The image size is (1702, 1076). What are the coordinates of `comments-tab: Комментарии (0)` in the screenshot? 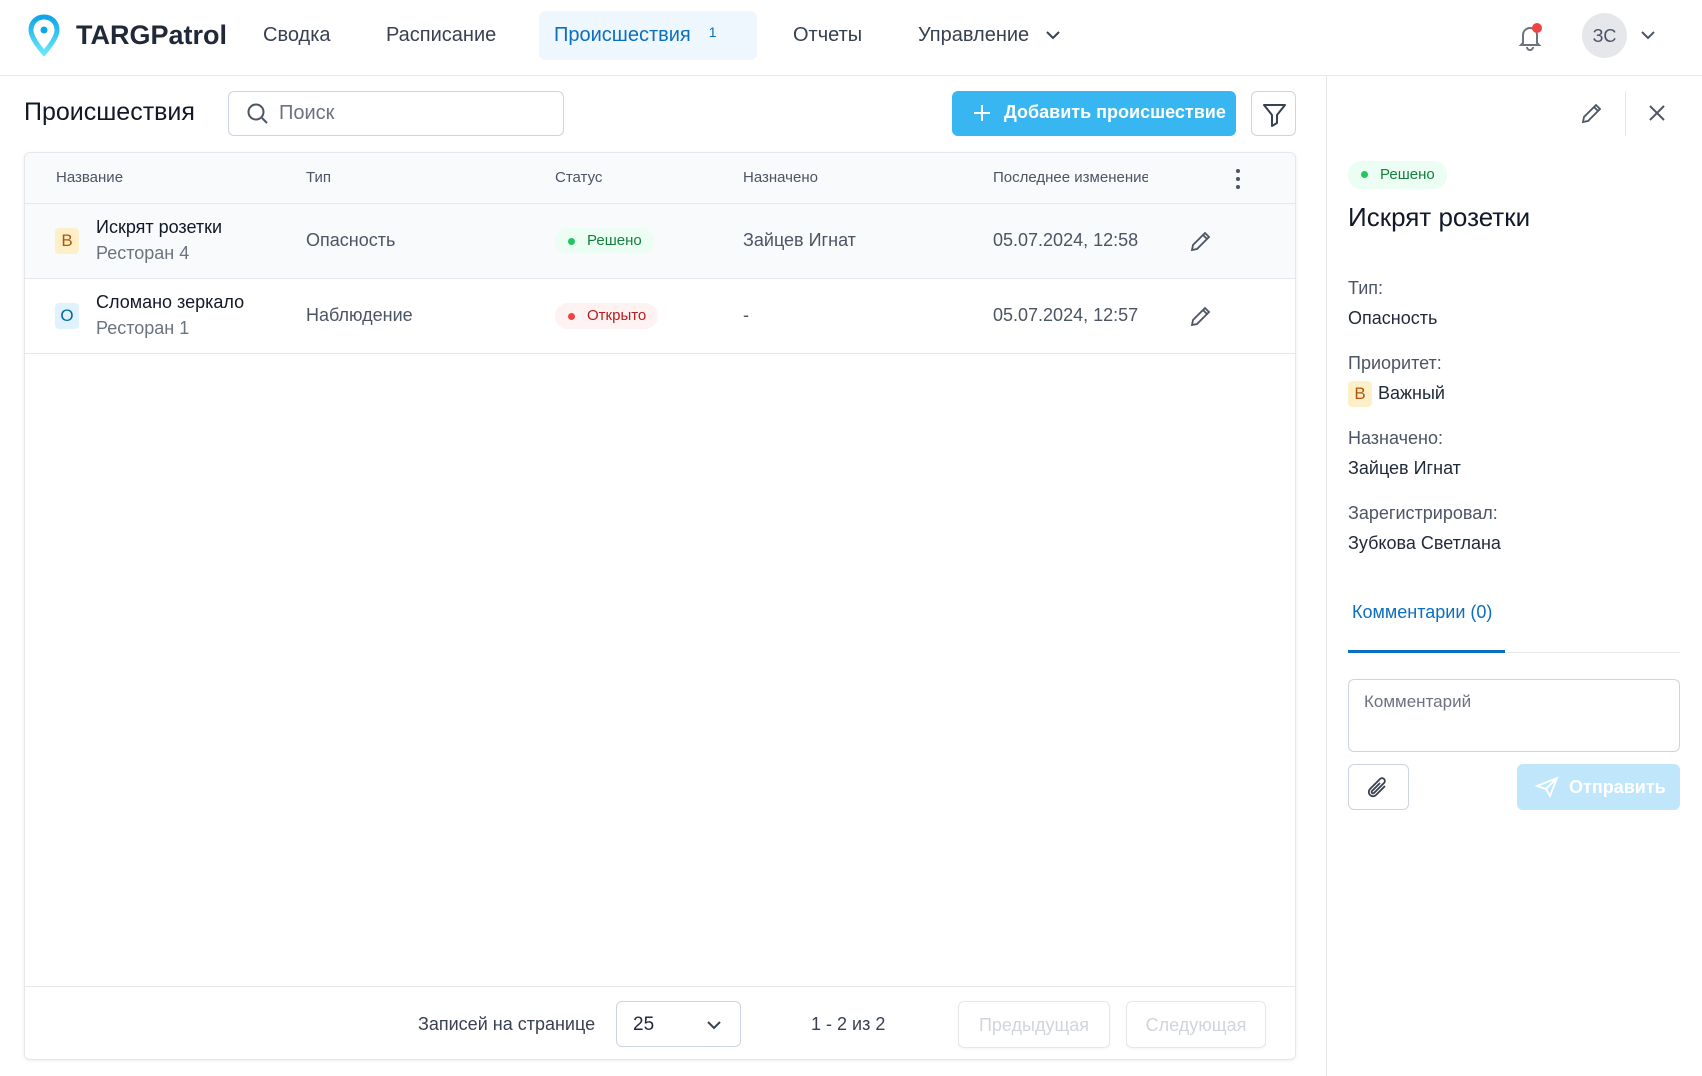 It's located at (1422, 612).